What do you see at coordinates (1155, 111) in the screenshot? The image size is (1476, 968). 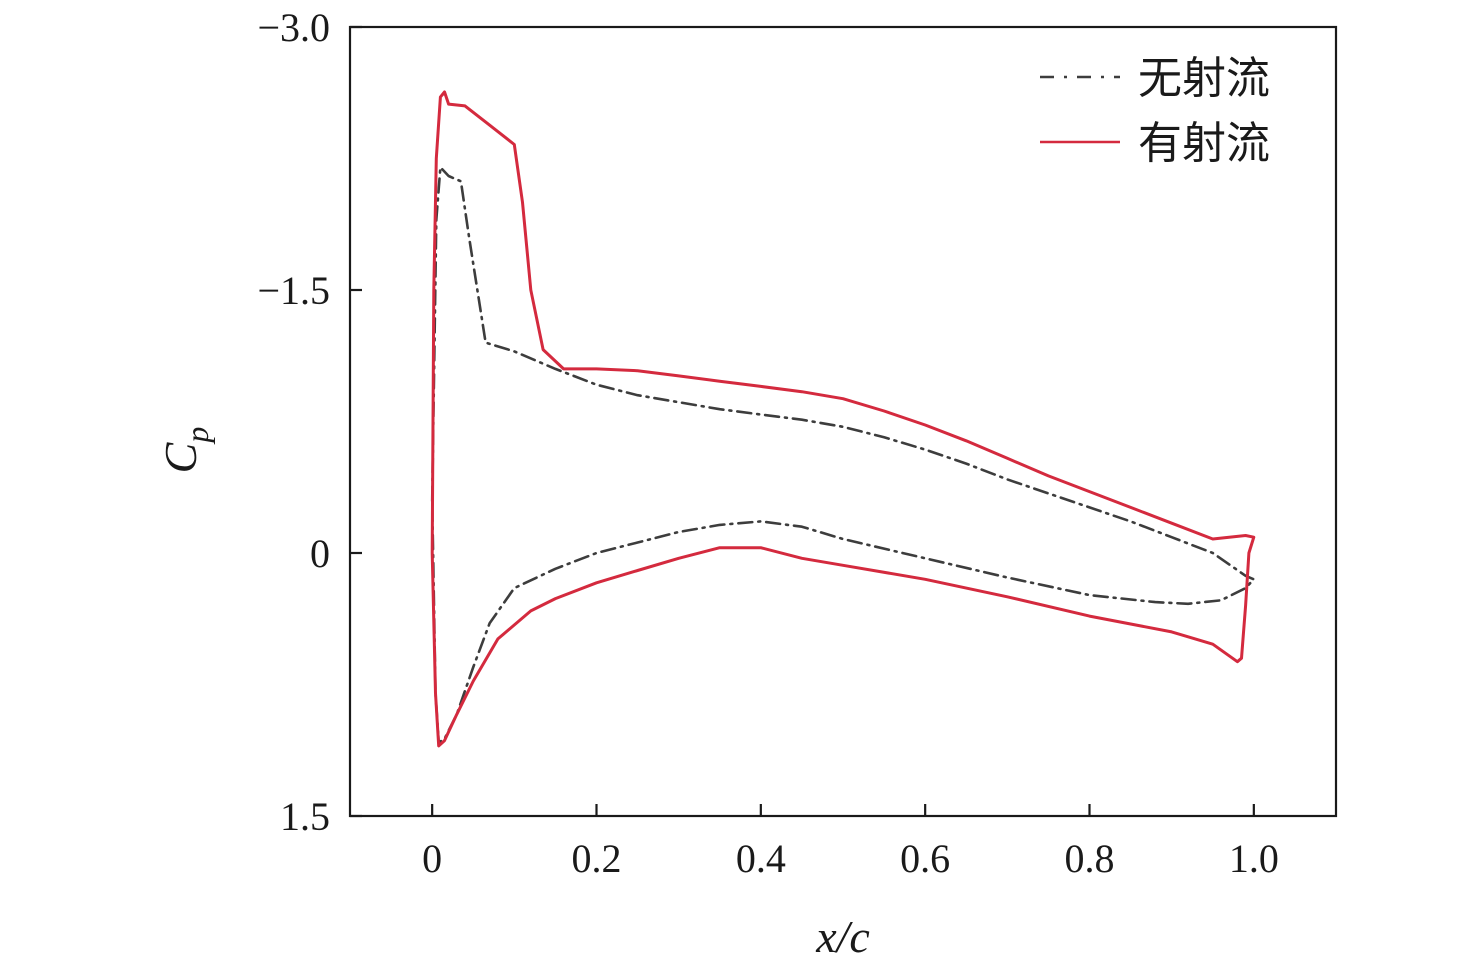 I see `legend: 无射流 有射流` at bounding box center [1155, 111].